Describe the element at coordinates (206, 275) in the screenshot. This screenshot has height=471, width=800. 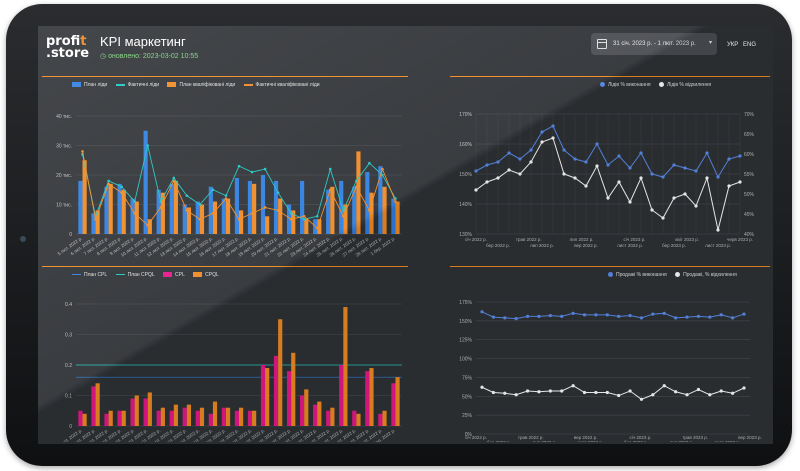
I see `legend-item: CPQL` at that location.